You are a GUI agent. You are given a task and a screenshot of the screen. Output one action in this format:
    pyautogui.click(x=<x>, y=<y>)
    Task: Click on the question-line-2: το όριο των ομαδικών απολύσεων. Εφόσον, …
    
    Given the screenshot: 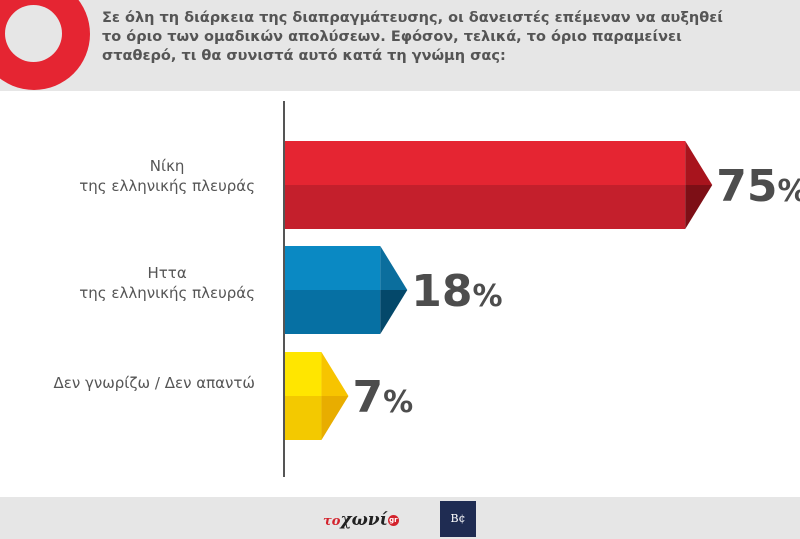 What is the action you would take?
    pyautogui.click(x=392, y=37)
    